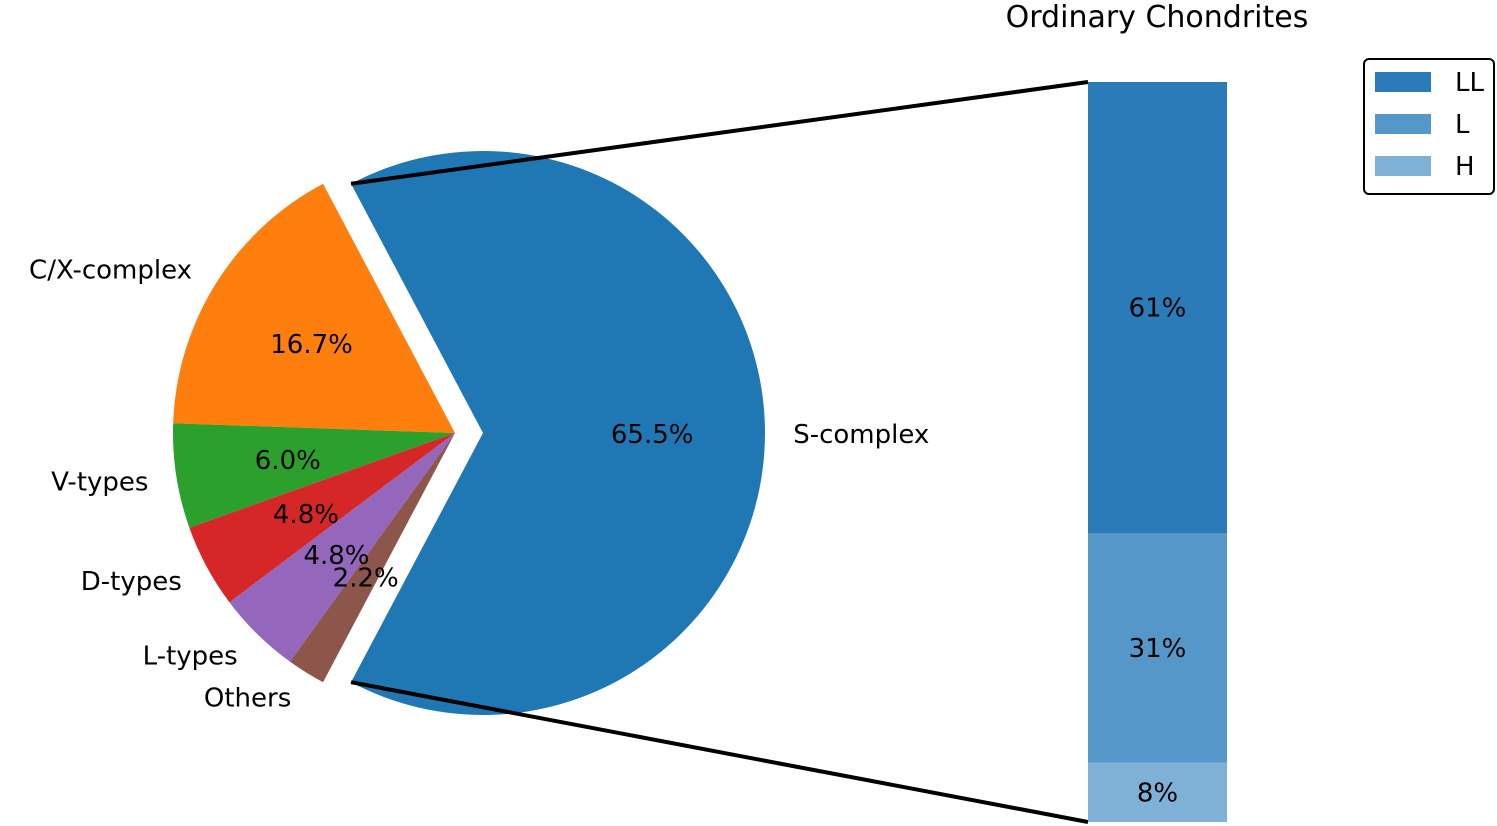 Image resolution: width=1497 pixels, height=826 pixels. What do you see at coordinates (1462, 125) in the screenshot?
I see `legend-label-l: L` at bounding box center [1462, 125].